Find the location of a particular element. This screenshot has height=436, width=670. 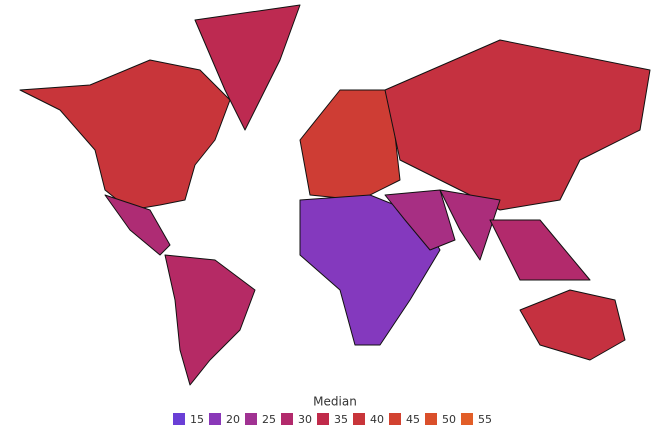

legend-label: 55 is located at coordinates (485, 419).